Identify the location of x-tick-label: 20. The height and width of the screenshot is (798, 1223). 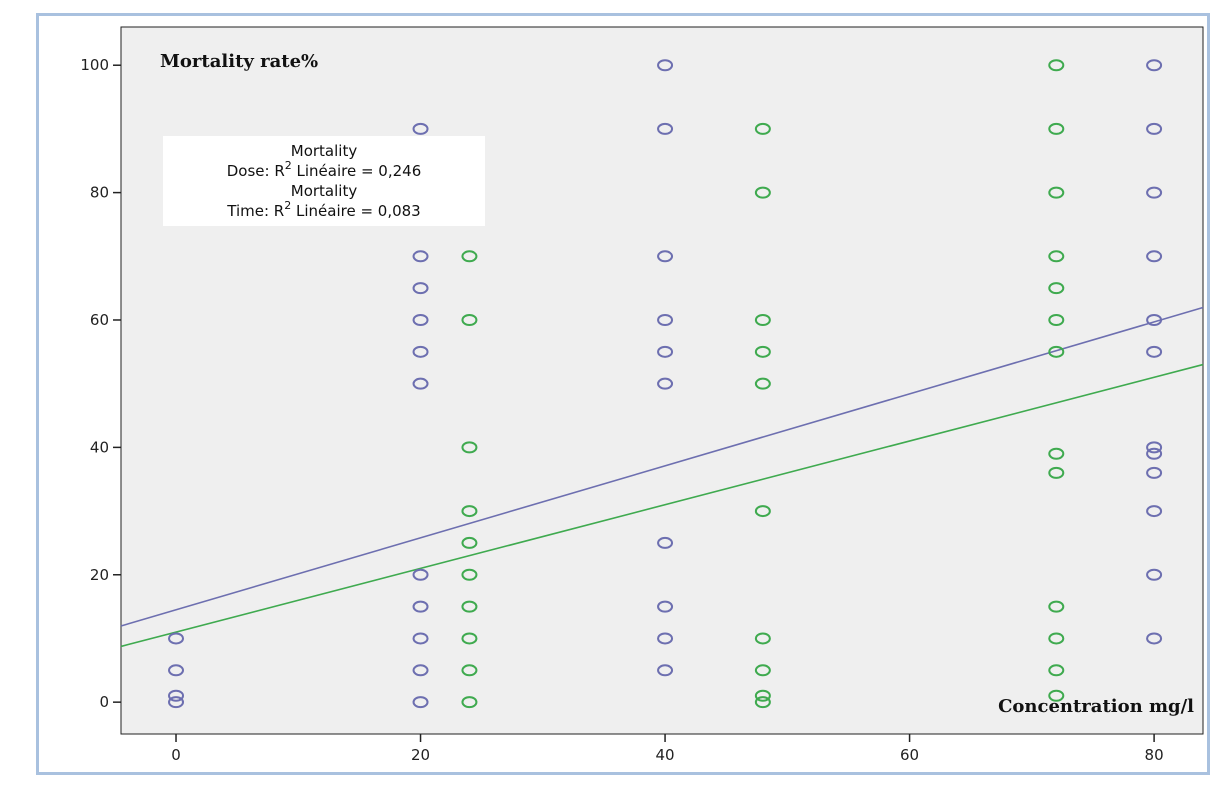
(420, 755).